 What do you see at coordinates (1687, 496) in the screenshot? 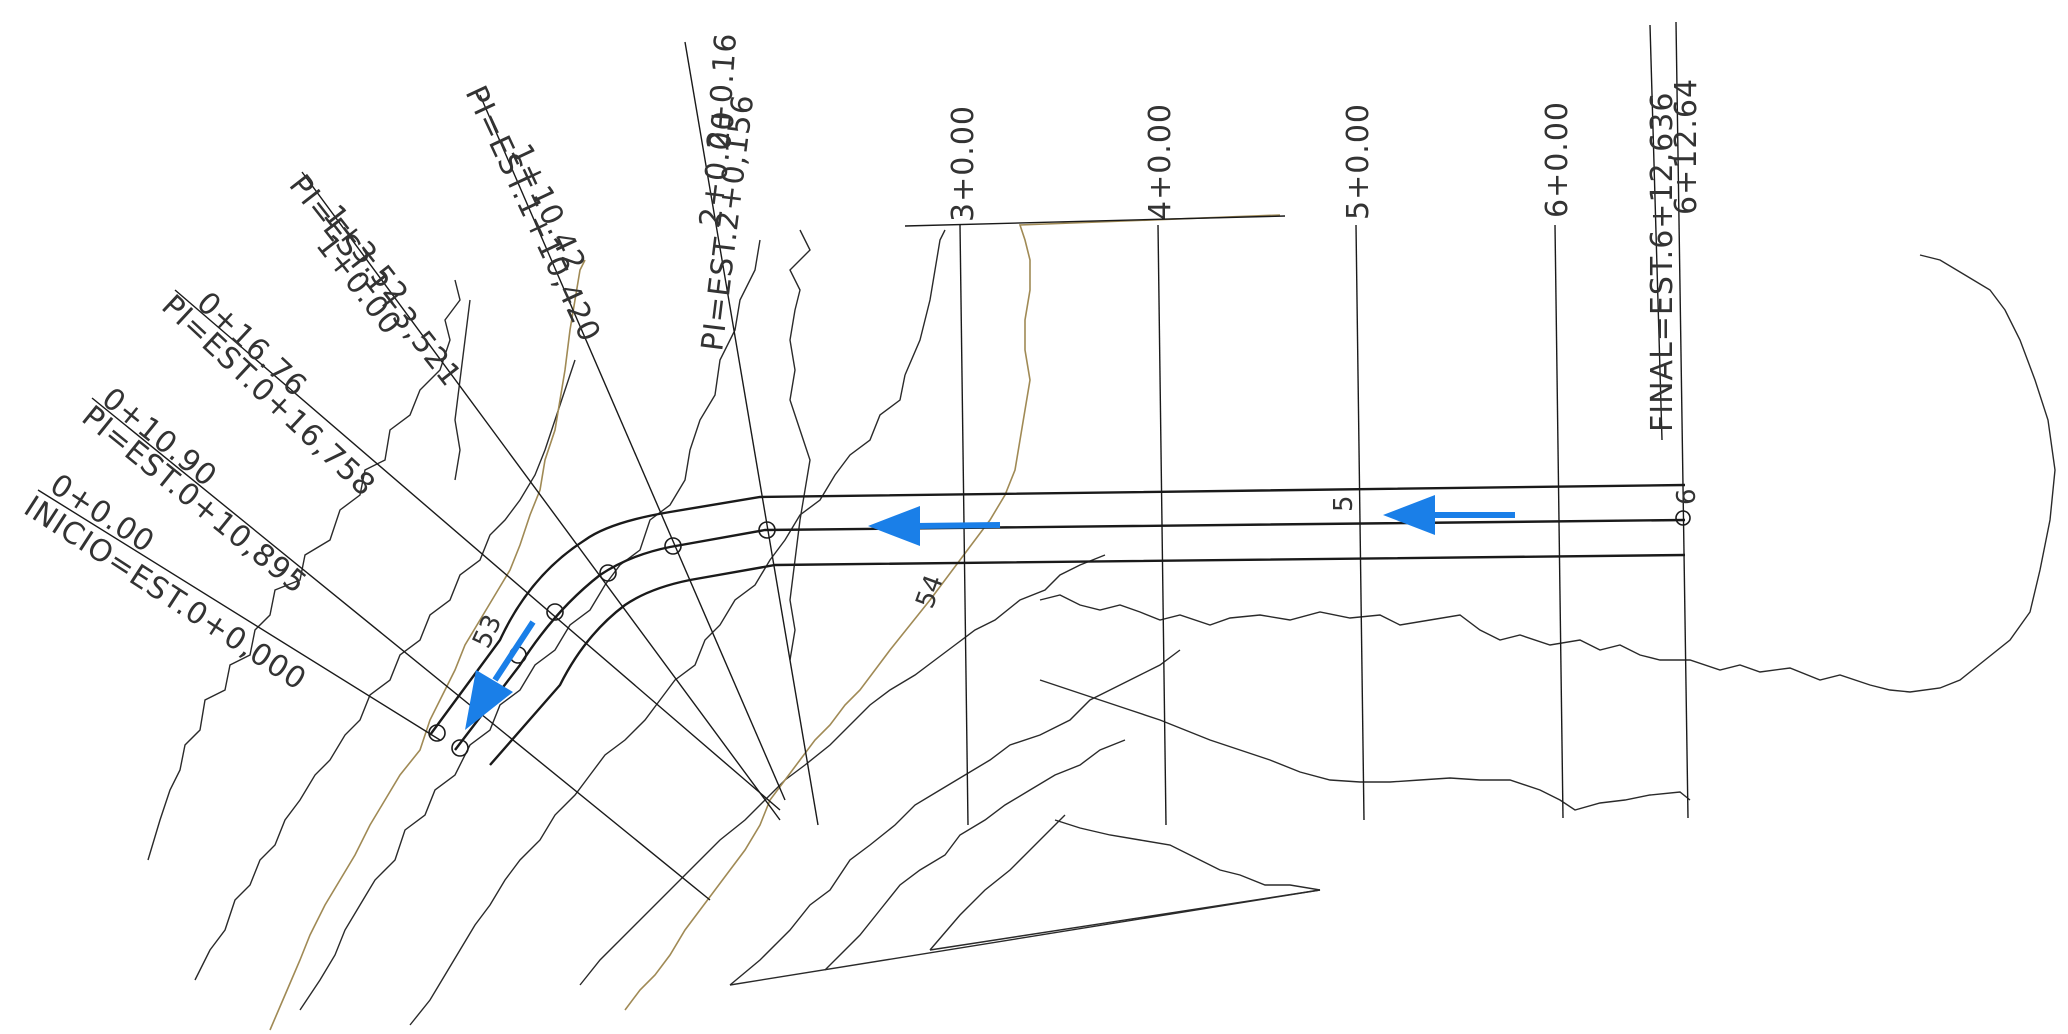
I see `contour-label: 6` at bounding box center [1687, 496].